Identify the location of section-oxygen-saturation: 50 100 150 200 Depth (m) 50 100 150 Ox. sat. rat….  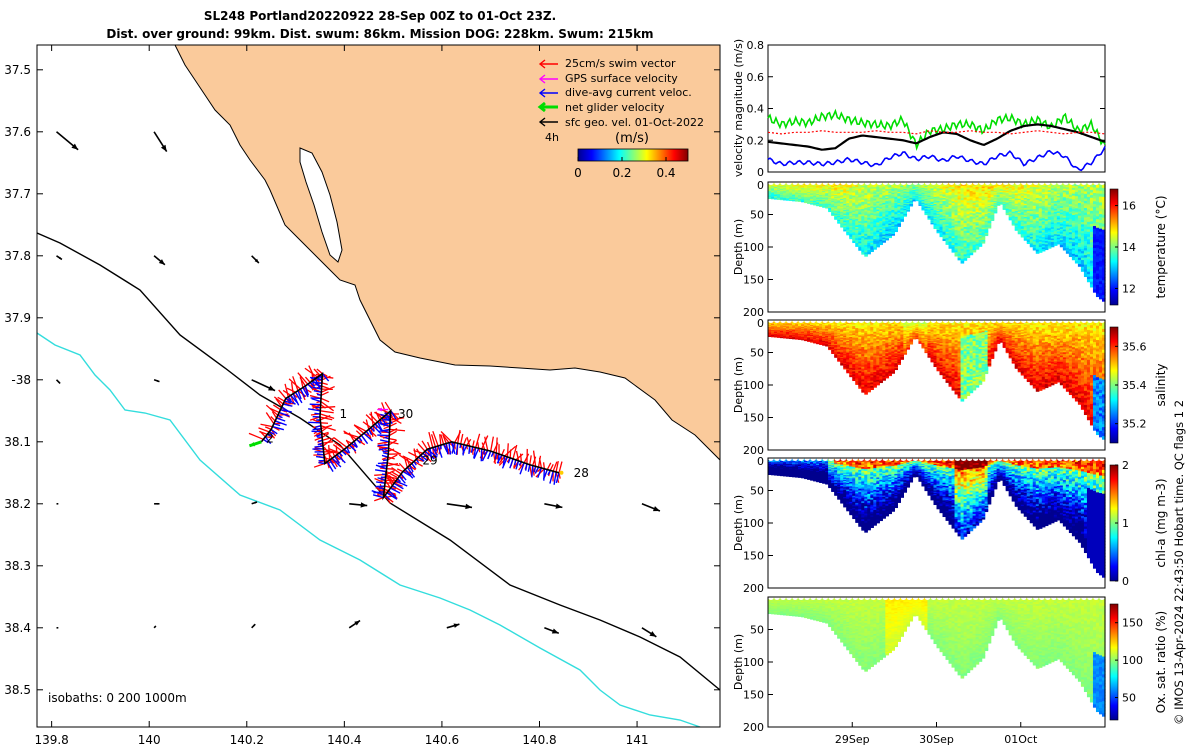
(950, 670).